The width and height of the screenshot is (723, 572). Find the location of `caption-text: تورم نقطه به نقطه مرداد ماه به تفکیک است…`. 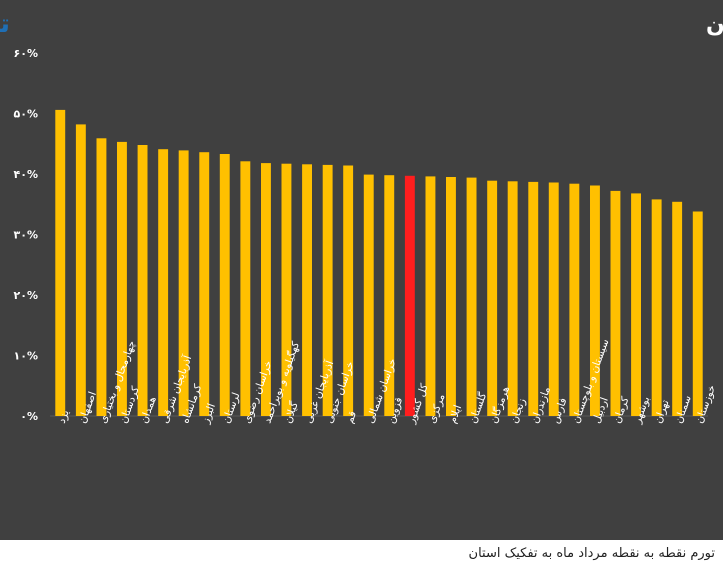

caption-text: تورم نقطه به نقطه مرداد ماه به تفکیک است… is located at coordinates (591, 553).